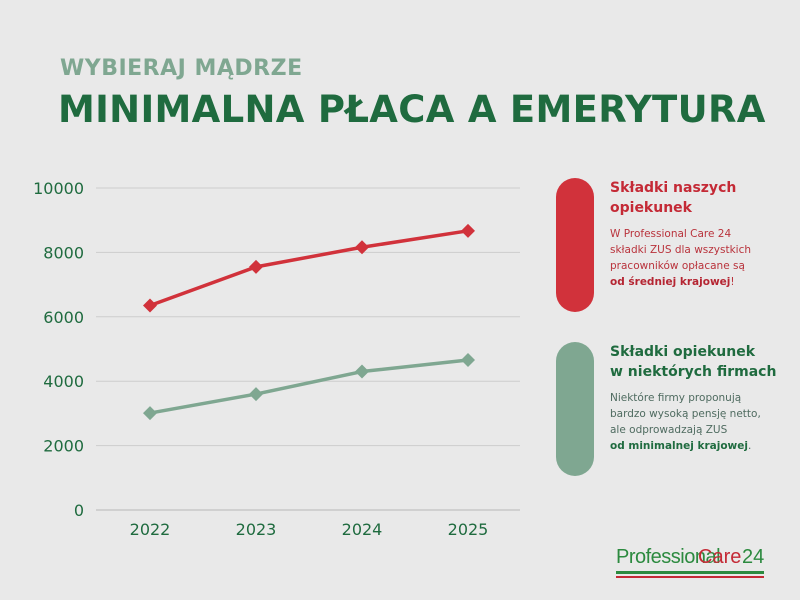  I want to click on red-card-text-end: !, so click(732, 282).